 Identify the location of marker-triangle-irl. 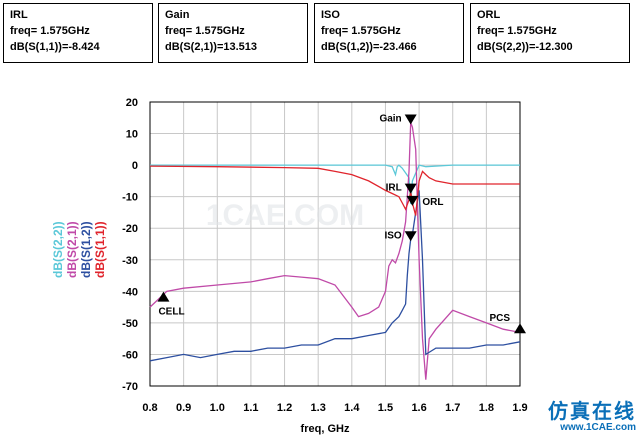
(410, 188).